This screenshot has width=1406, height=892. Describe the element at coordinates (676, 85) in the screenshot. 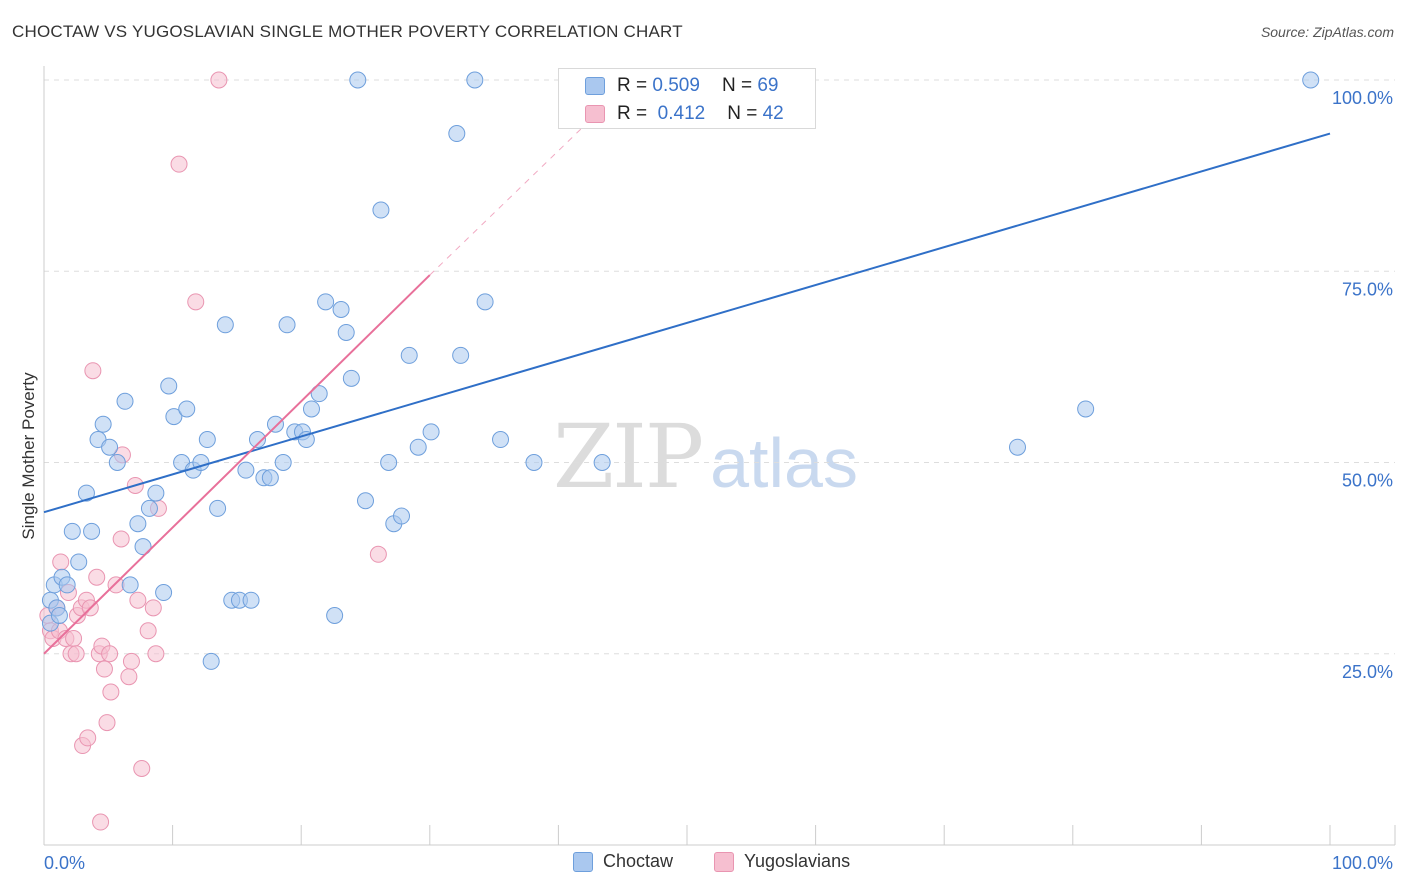

I see `legend-r-value: 0.509` at that location.